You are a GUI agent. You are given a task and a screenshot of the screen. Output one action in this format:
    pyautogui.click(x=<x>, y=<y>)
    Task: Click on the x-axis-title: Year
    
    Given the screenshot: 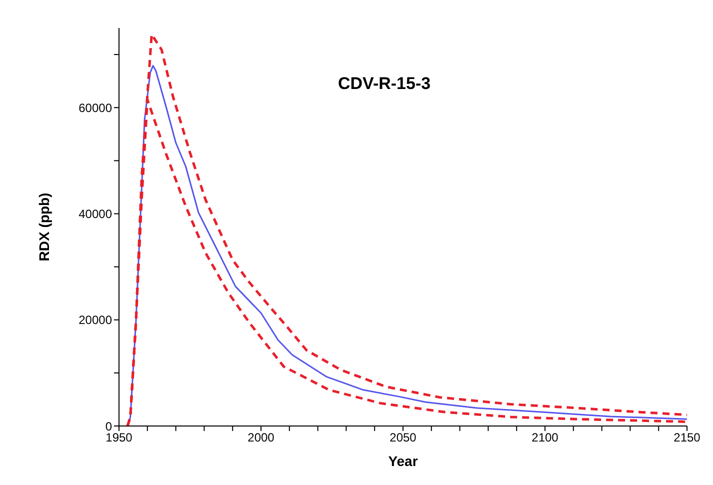 What is the action you would take?
    pyautogui.click(x=403, y=461)
    